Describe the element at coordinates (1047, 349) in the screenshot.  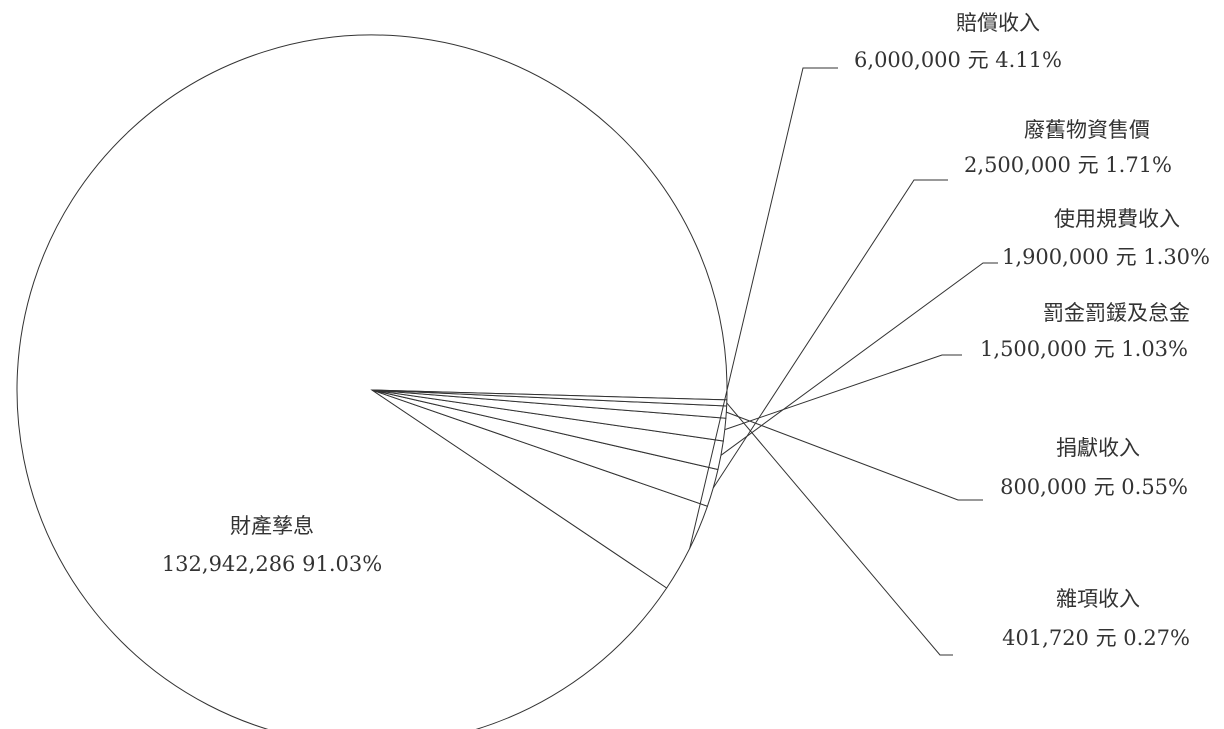
I see `slice-value-5: 1,500,000 元` at that location.